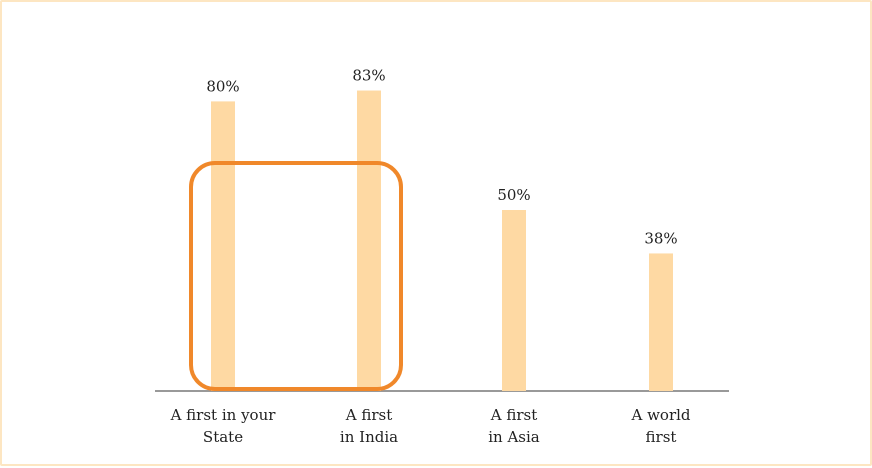 This screenshot has width=872, height=468. What do you see at coordinates (369, 437) in the screenshot?
I see `x-tick-label-line: in India` at bounding box center [369, 437].